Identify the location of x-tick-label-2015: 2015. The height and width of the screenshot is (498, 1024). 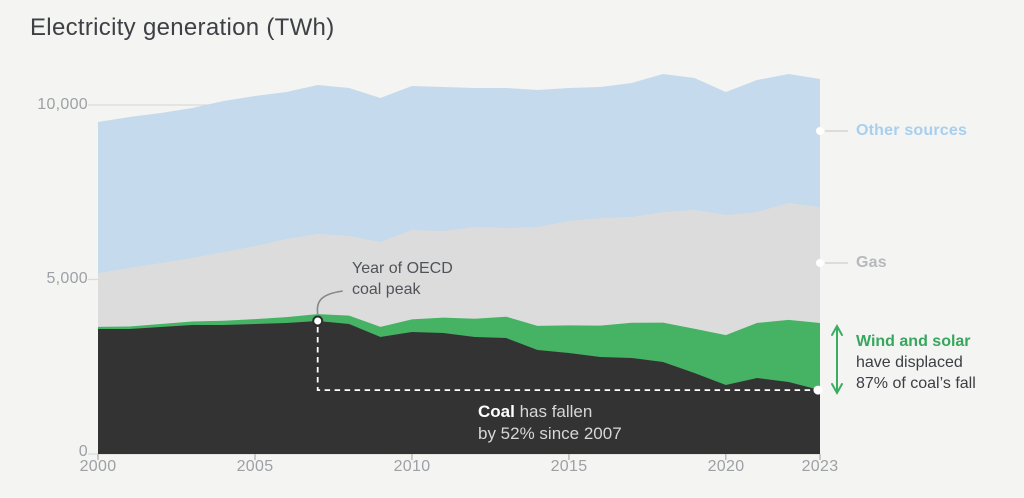
(569, 466).